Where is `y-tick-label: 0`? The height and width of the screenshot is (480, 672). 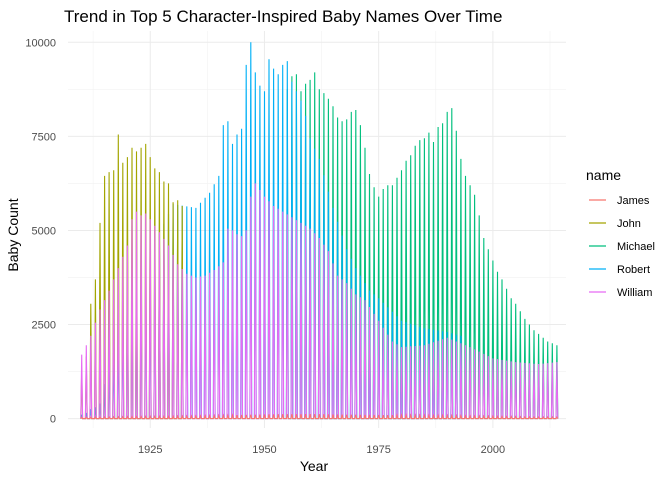
y-tick-label: 0 is located at coordinates (53, 420).